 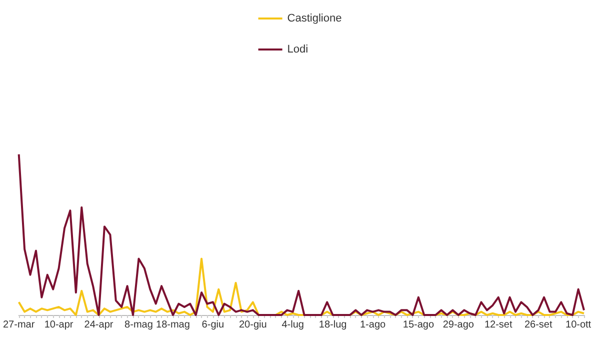 What do you see at coordinates (19, 325) in the screenshot?
I see `x-tick-label: 27-mar` at bounding box center [19, 325].